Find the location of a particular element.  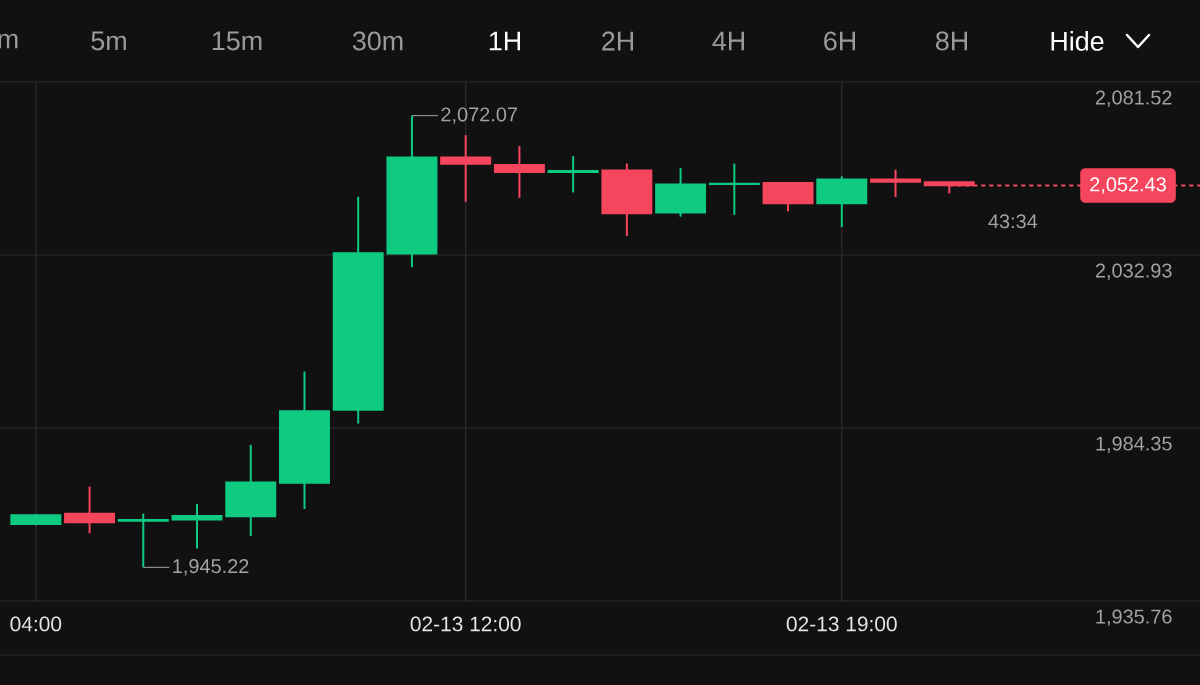

annotation: 1,945.22 is located at coordinates (211, 567).